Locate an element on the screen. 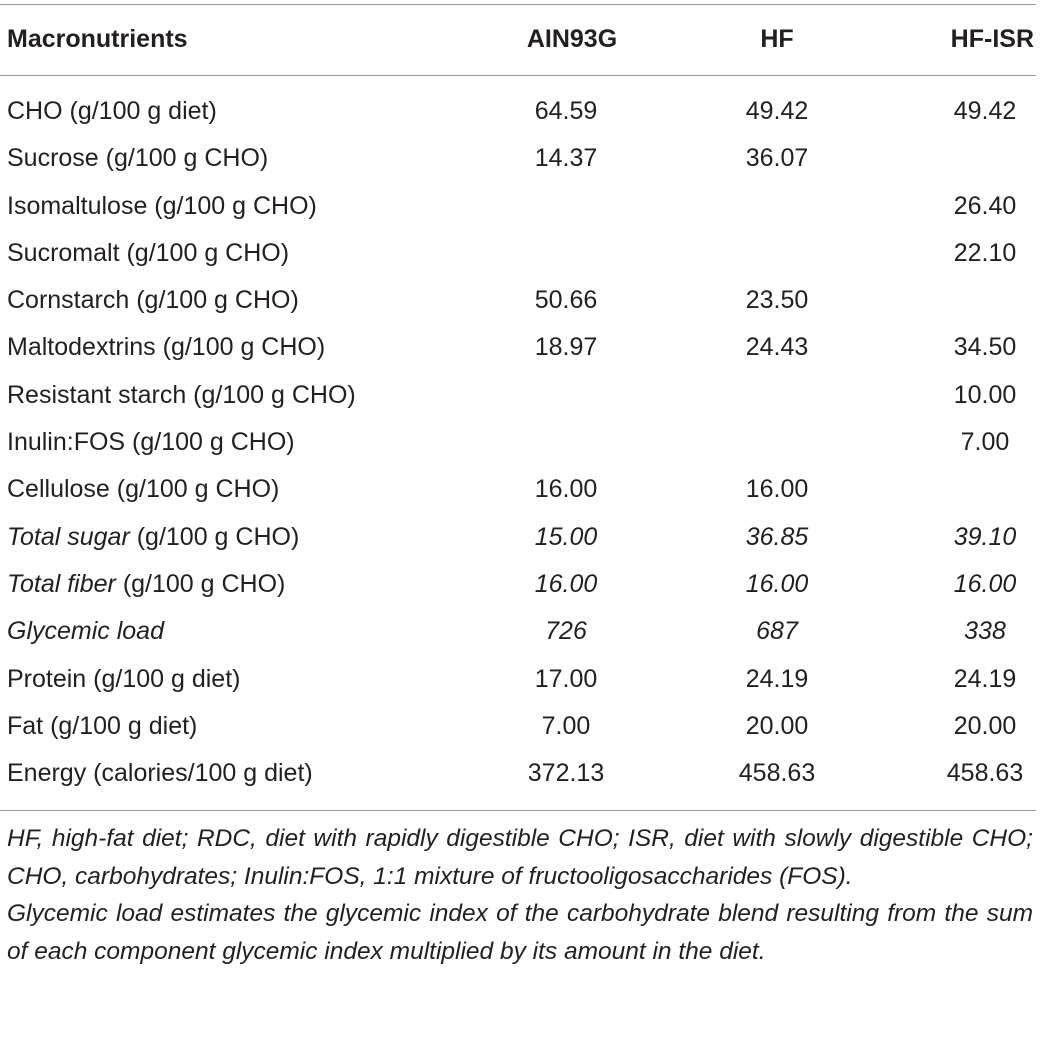  table-header-row: Macronutrients AIN93G HF HF-ISR is located at coordinates (518, 39).